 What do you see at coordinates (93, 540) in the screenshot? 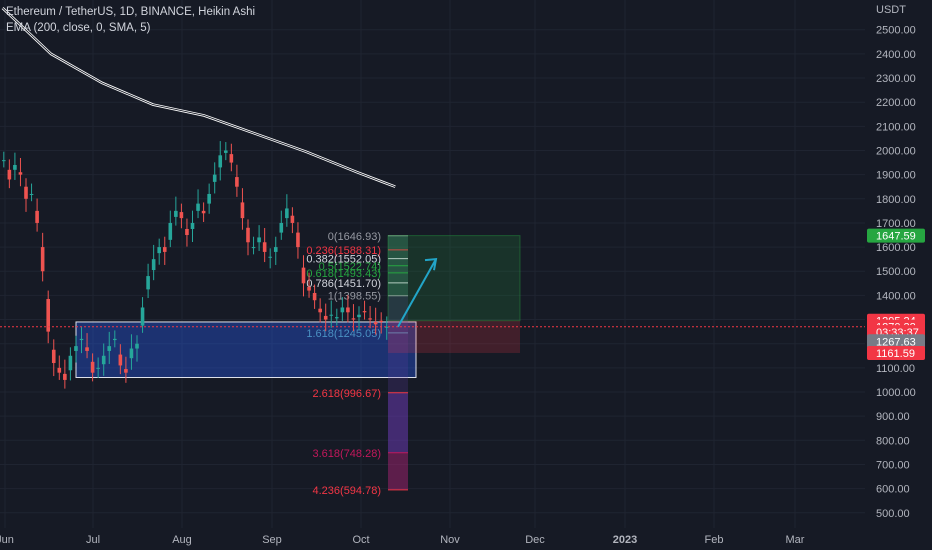
I see `time-tick-label: Jul` at bounding box center [93, 540].